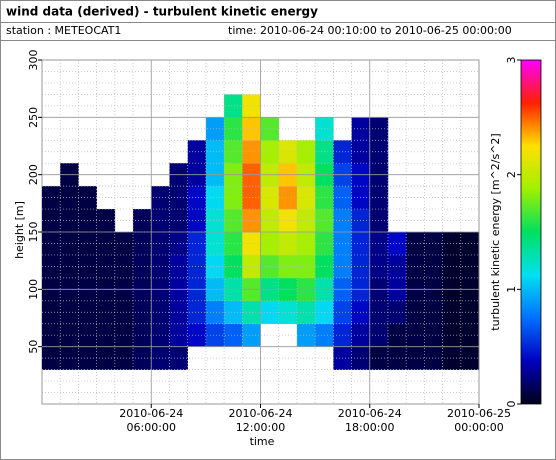 The image size is (556, 460). Describe the element at coordinates (511, 404) in the screenshot. I see `colorbar-tick-label: 0` at that location.